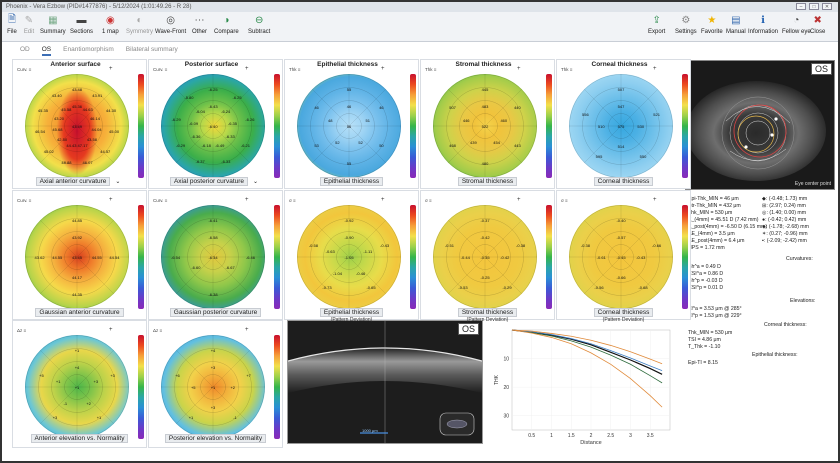  I want to click on map-caption-text: Anterior elevation vs. Normality, so click(79, 438).